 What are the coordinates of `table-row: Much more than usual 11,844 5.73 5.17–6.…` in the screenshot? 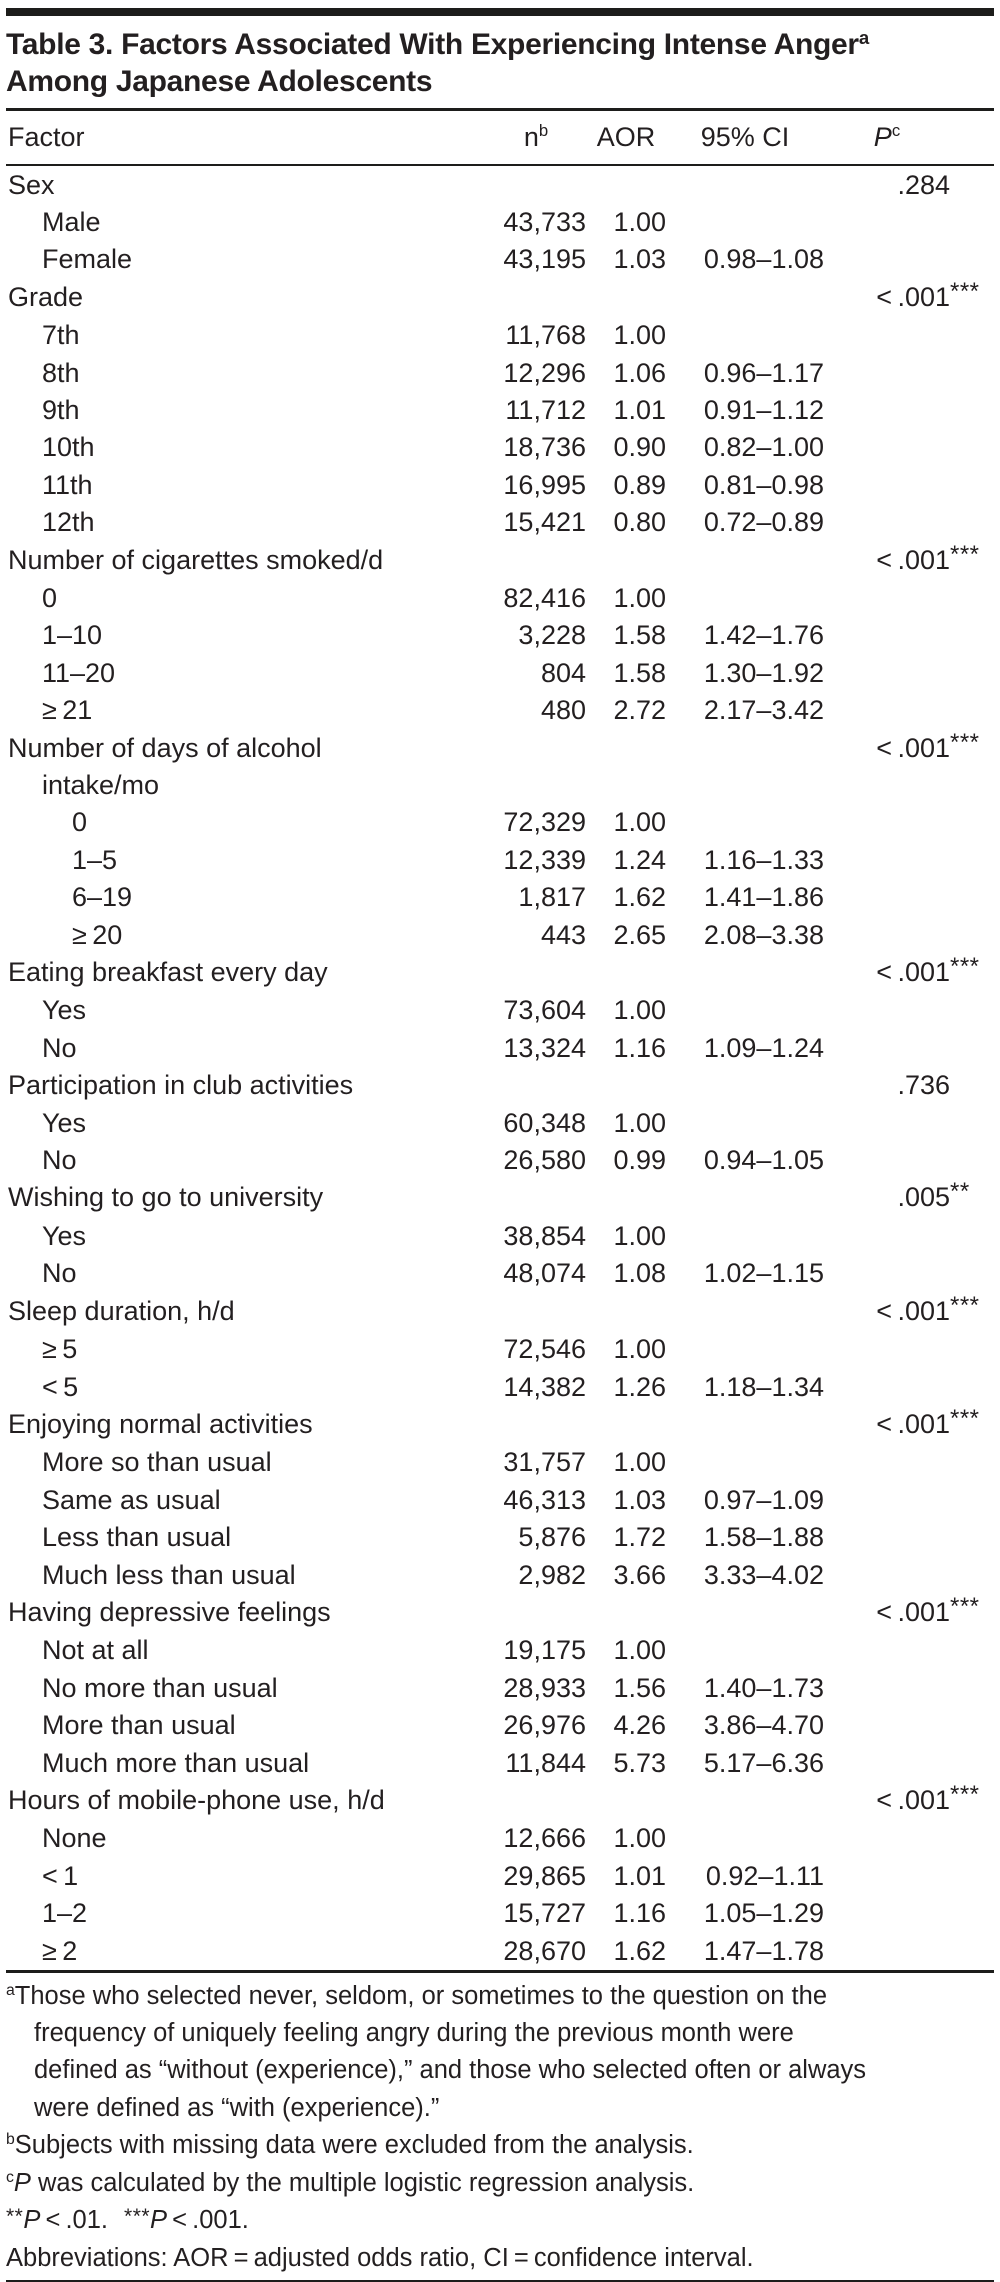 It's located at (500, 1763).